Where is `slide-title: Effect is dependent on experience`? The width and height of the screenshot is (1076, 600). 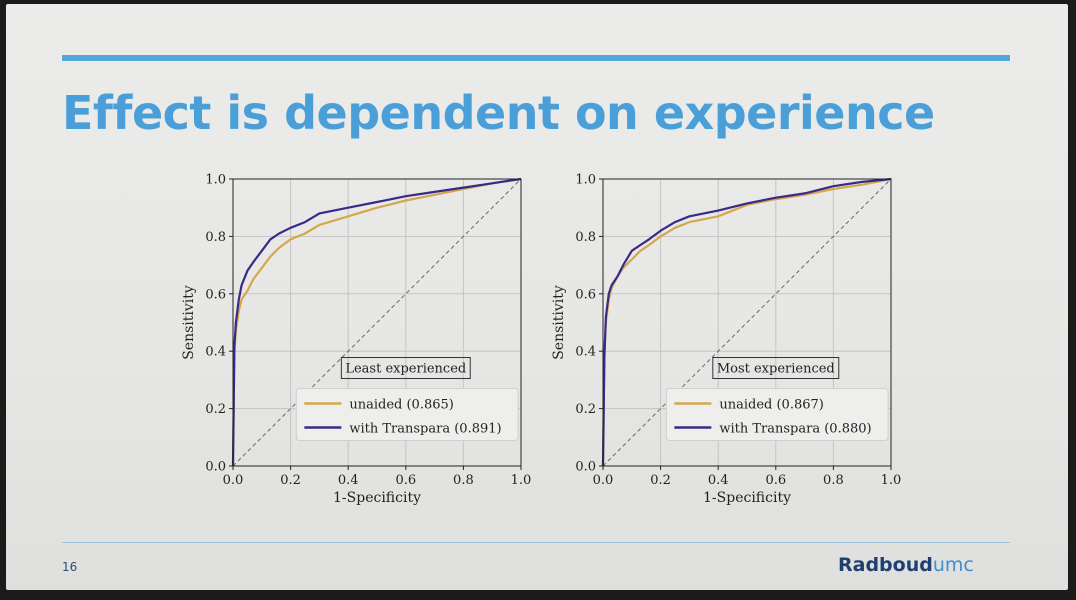 slide-title: Effect is dependent on experience is located at coordinates (498, 113).